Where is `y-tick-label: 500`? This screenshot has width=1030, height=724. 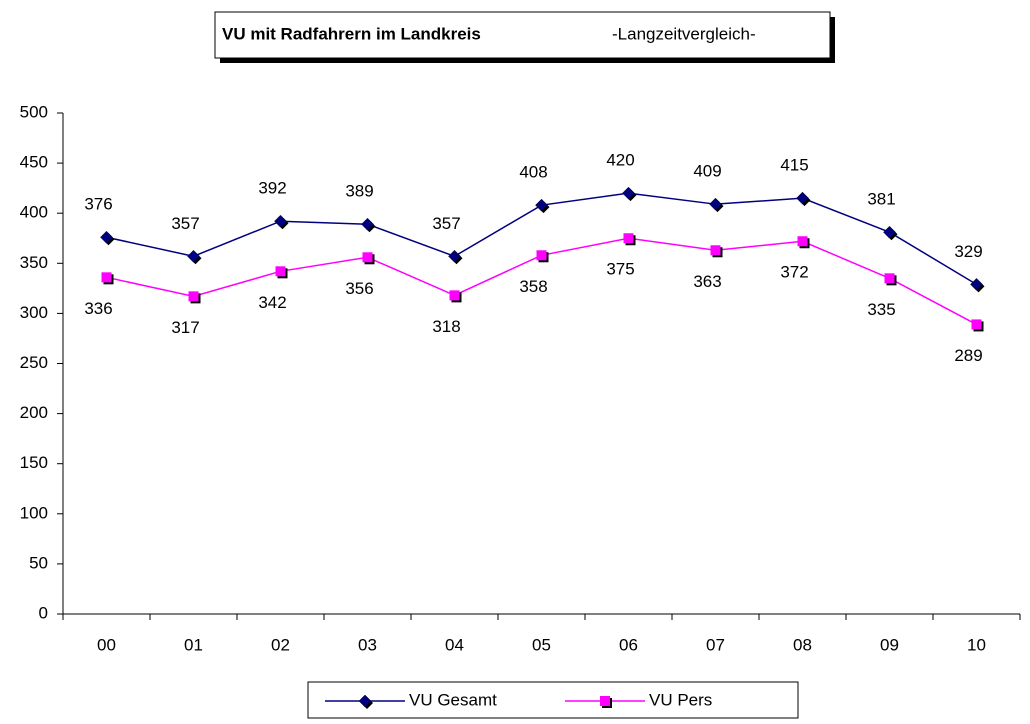
y-tick-label: 500 is located at coordinates (34, 111).